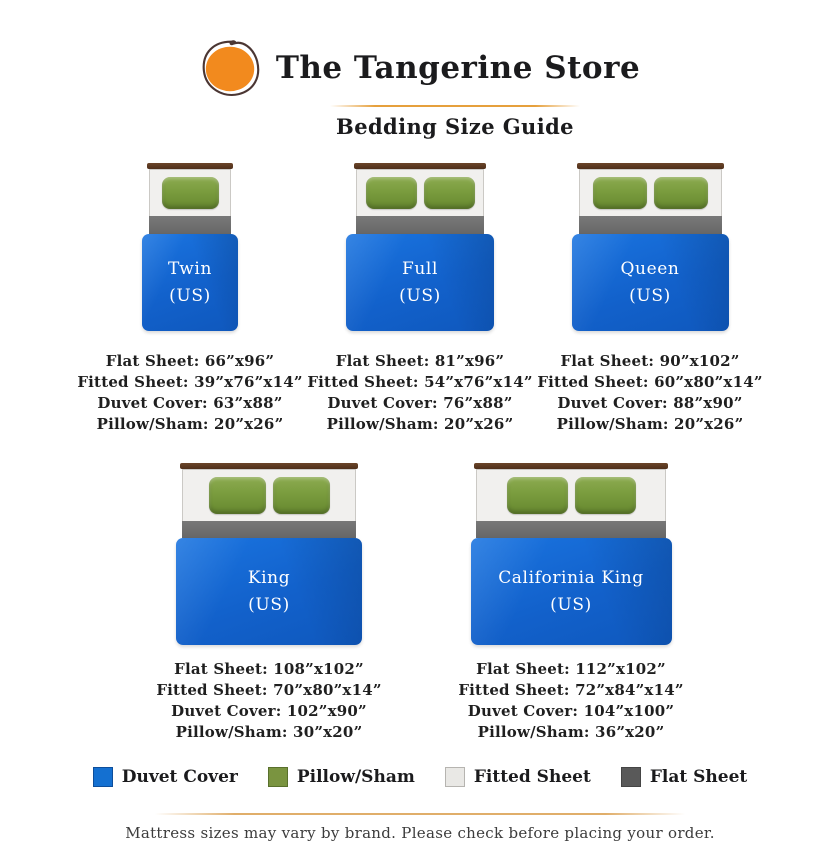  I want to click on legend-label: Flat Sheet, so click(698, 777).